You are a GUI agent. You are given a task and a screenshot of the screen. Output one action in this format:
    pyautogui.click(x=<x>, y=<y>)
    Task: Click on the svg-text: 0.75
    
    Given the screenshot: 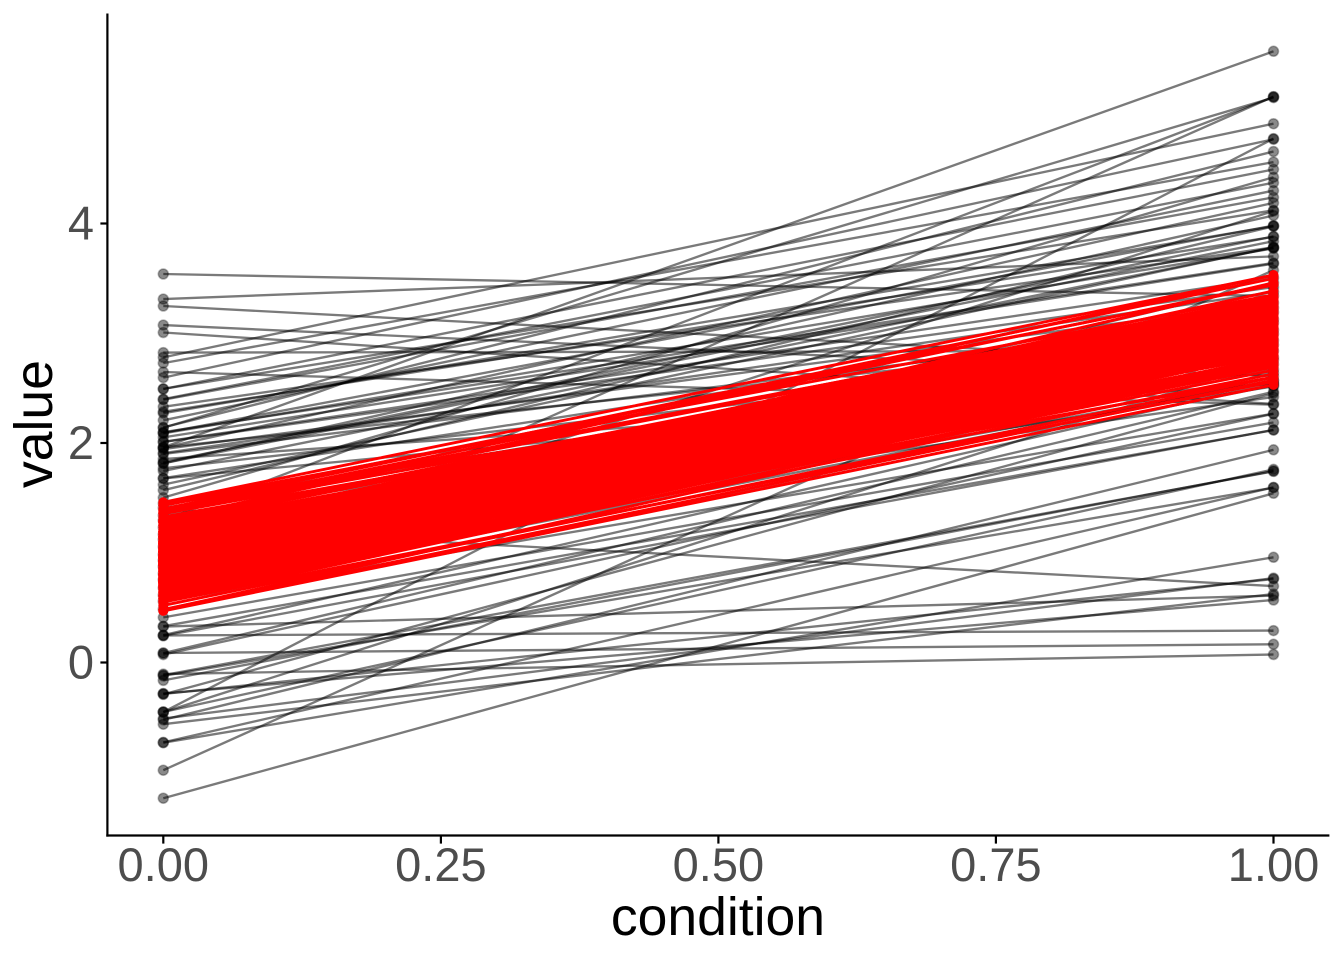 What is the action you would take?
    pyautogui.click(x=995, y=864)
    